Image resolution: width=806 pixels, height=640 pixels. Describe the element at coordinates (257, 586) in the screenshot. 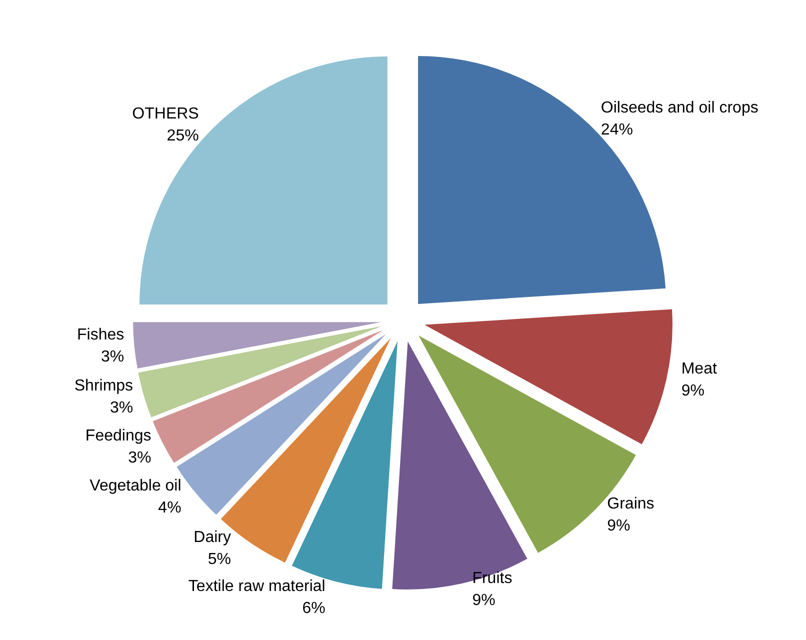

I see `slice-label: Textile raw material` at that location.